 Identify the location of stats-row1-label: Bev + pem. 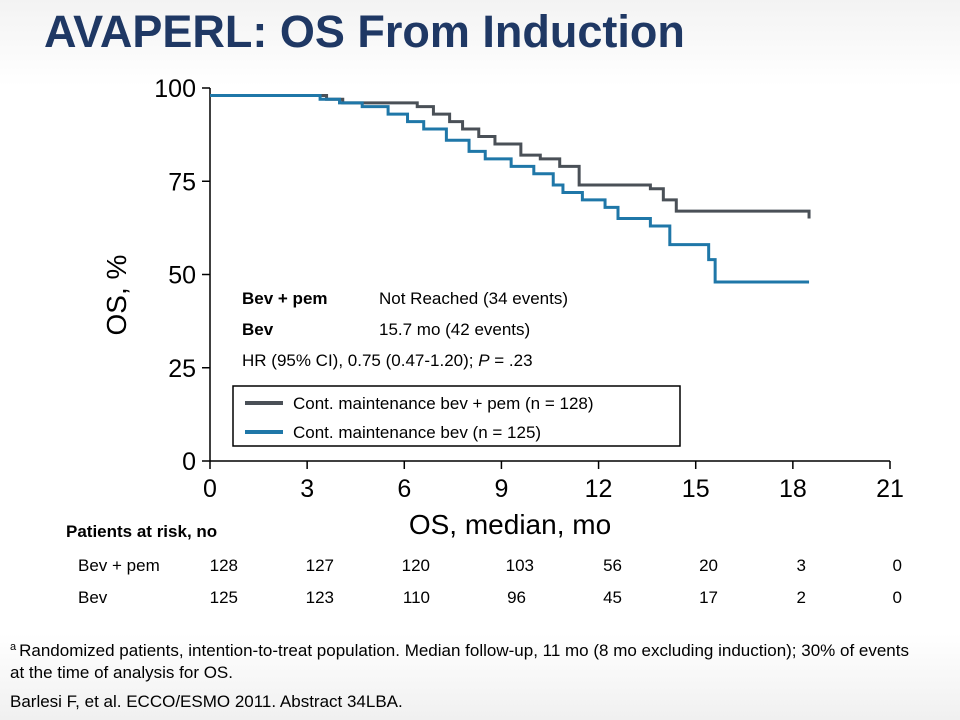
(285, 298).